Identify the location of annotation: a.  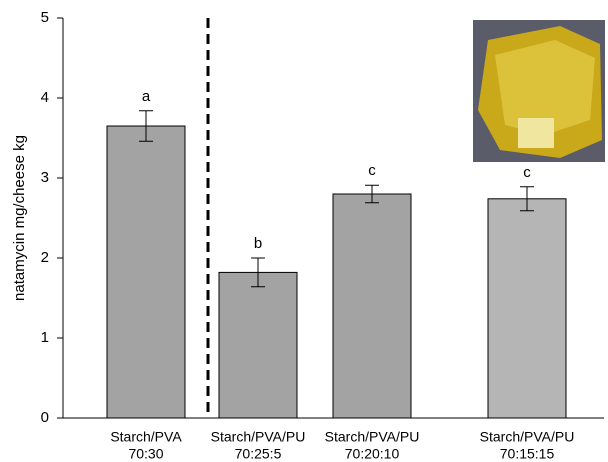
(146, 96).